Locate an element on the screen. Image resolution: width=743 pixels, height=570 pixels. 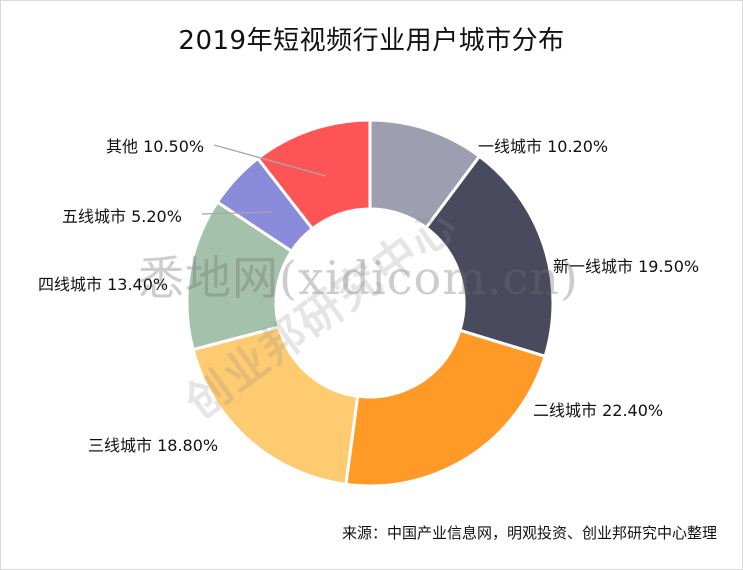
slice-label-5: 四线城市 13.40% is located at coordinates (103, 284).